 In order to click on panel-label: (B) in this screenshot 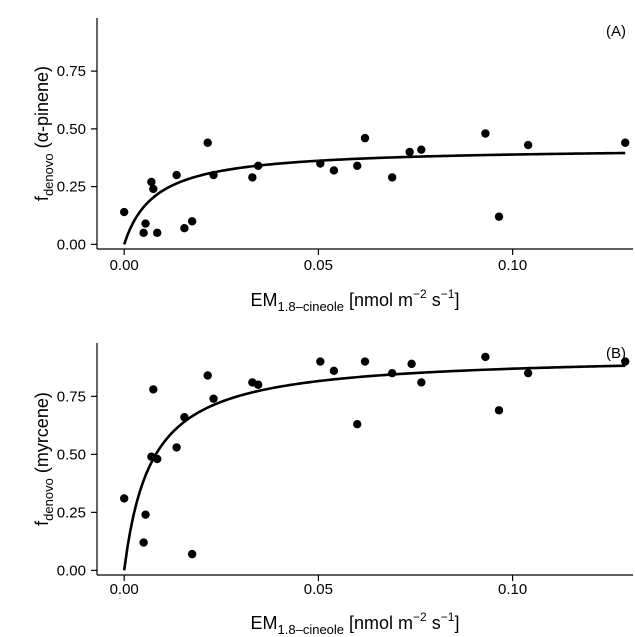, I will do `click(616, 353)`.